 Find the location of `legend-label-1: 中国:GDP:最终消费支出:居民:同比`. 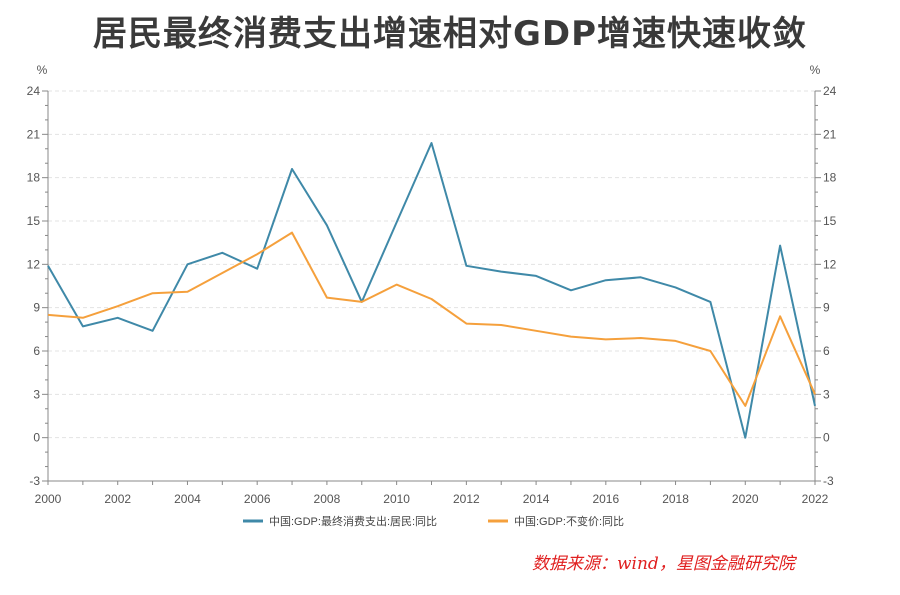

legend-label-1: 中国:GDP:最终消费支出:居民:同比 is located at coordinates (353, 521).